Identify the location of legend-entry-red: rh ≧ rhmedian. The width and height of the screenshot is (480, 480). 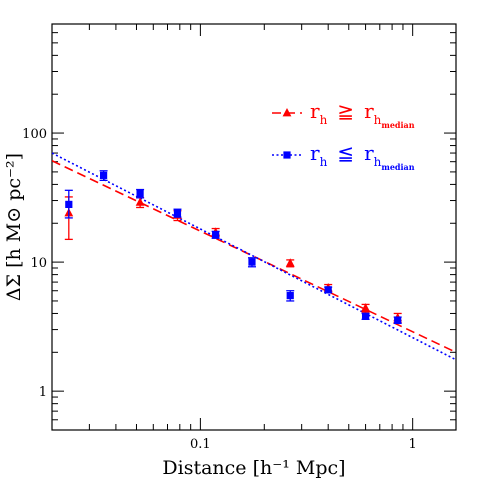
(343, 114).